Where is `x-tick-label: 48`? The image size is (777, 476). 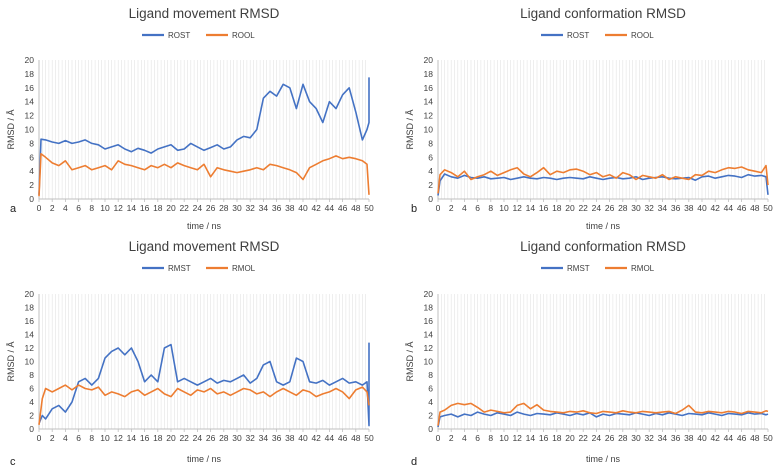 x-tick-label: 48 is located at coordinates (356, 438).